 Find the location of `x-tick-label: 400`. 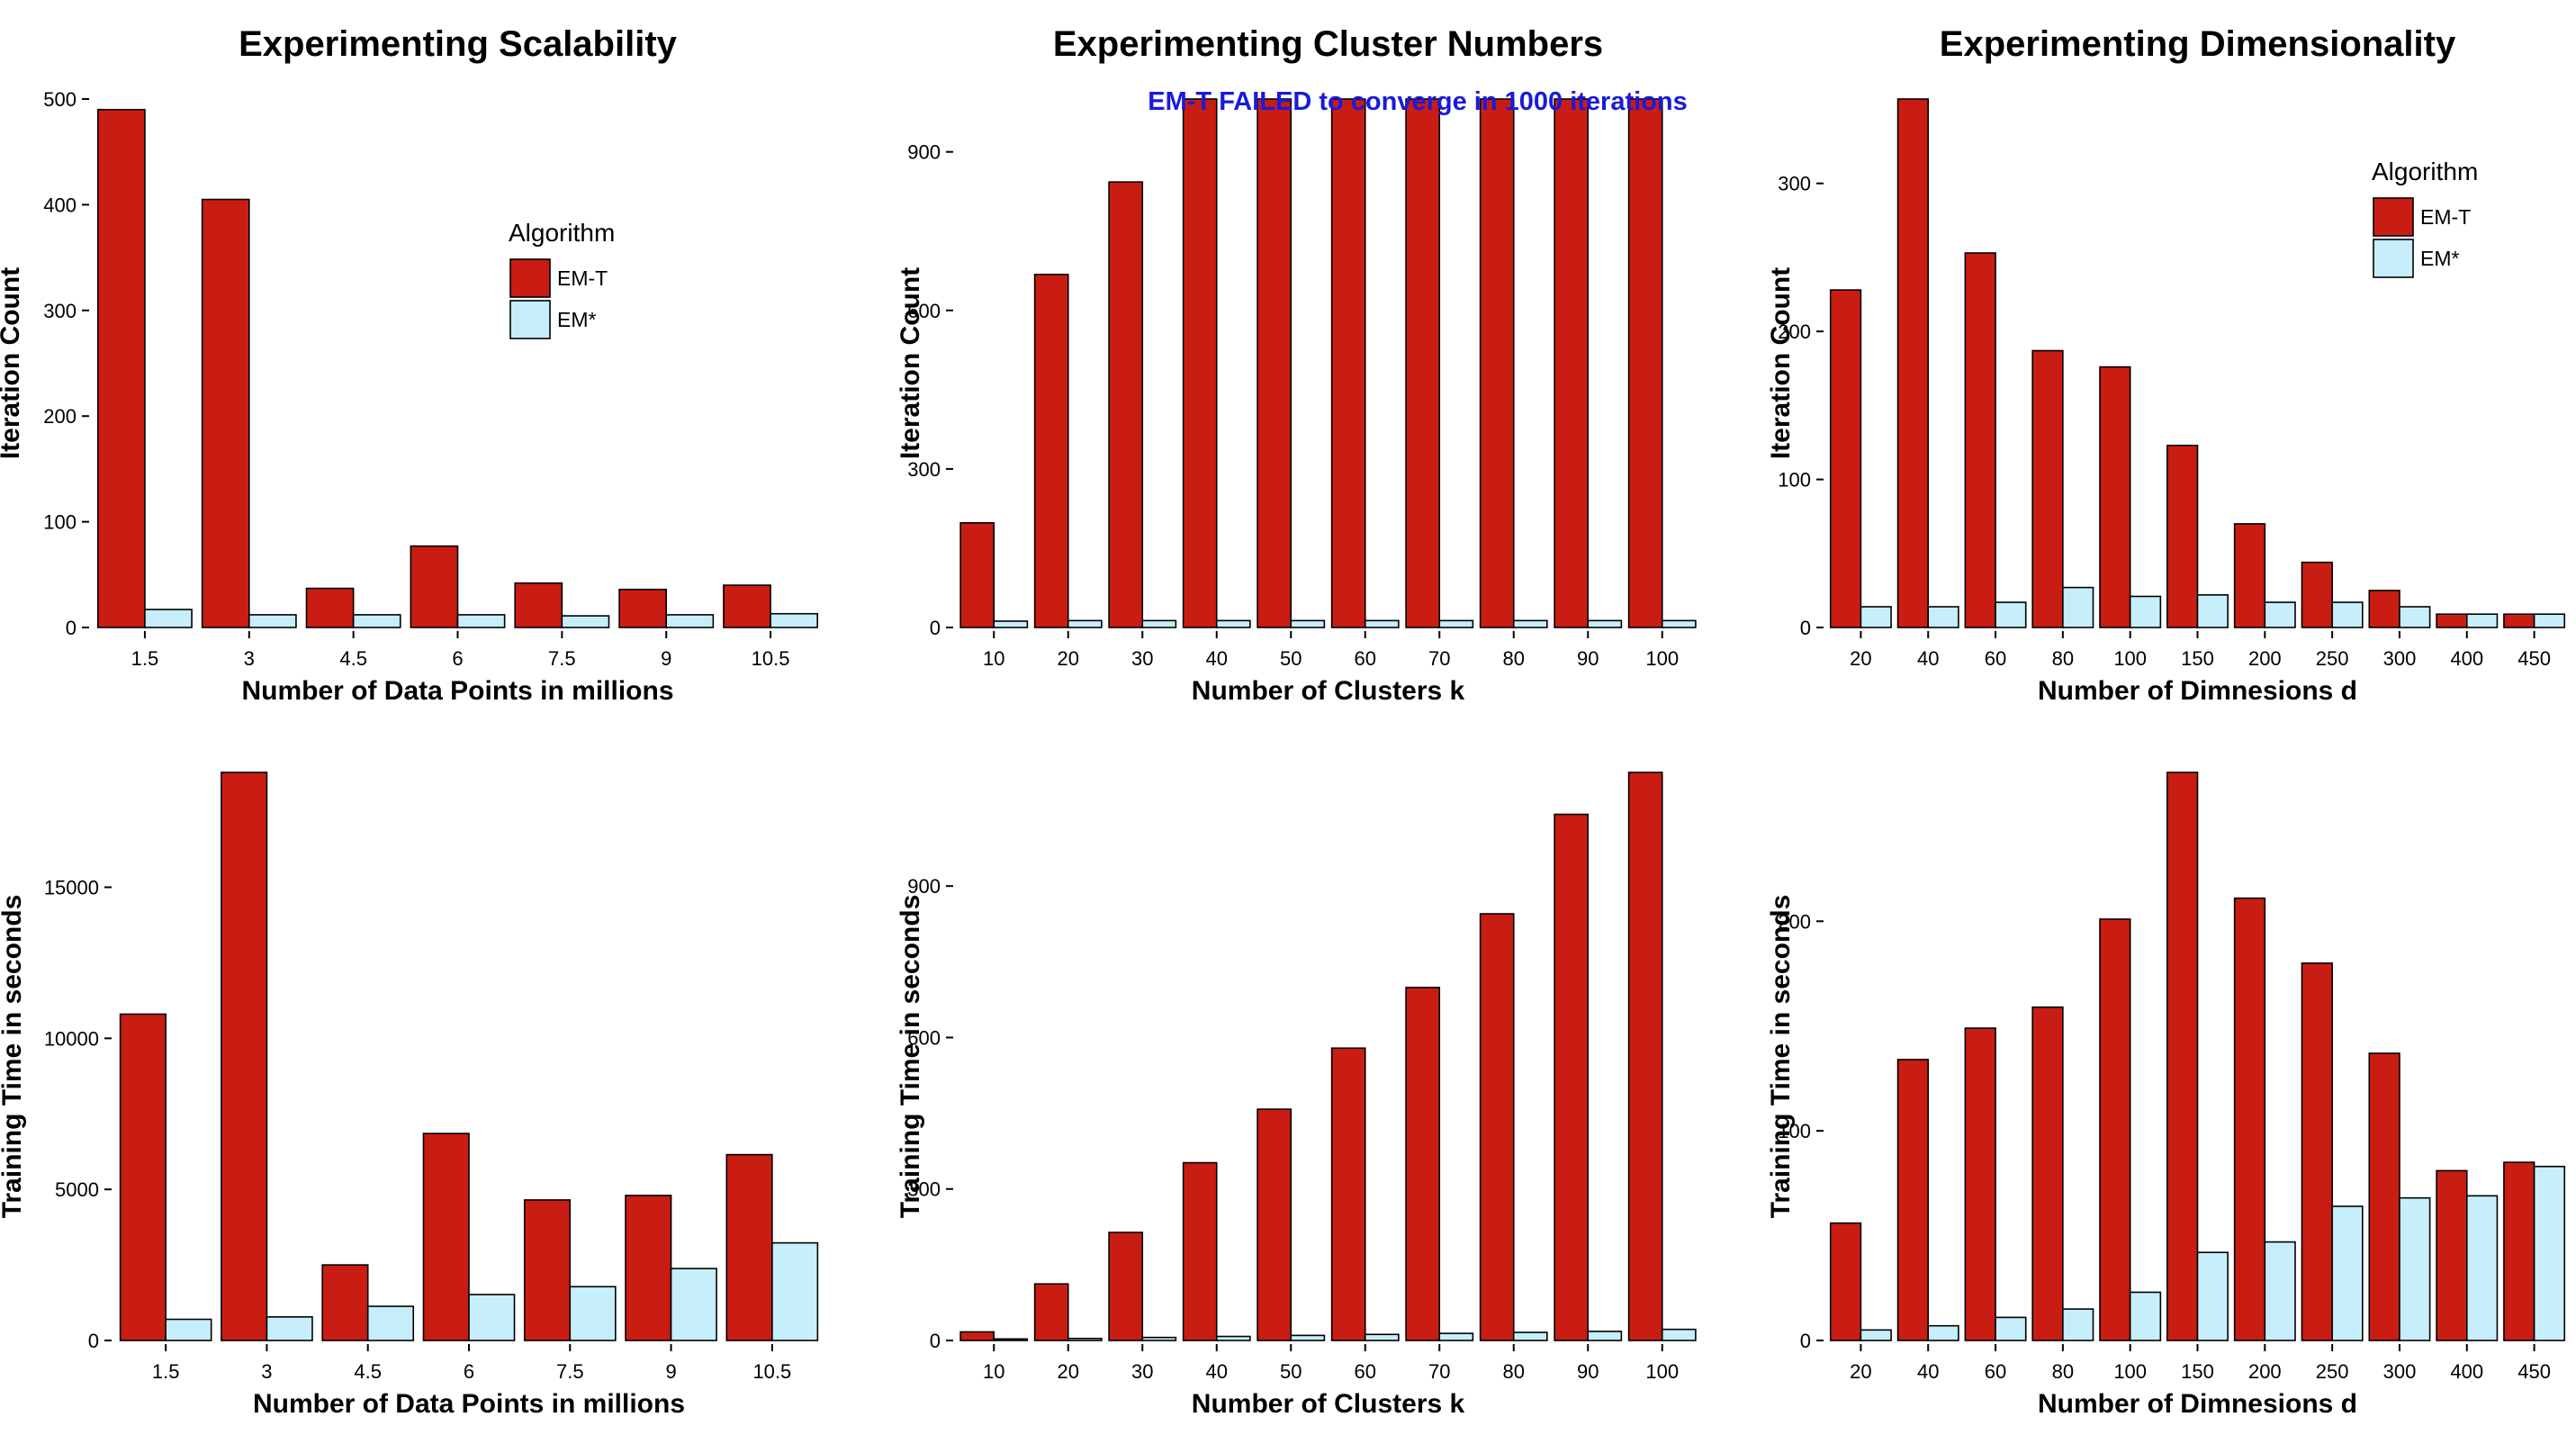

x-tick-label: 400 is located at coordinates (2466, 658).